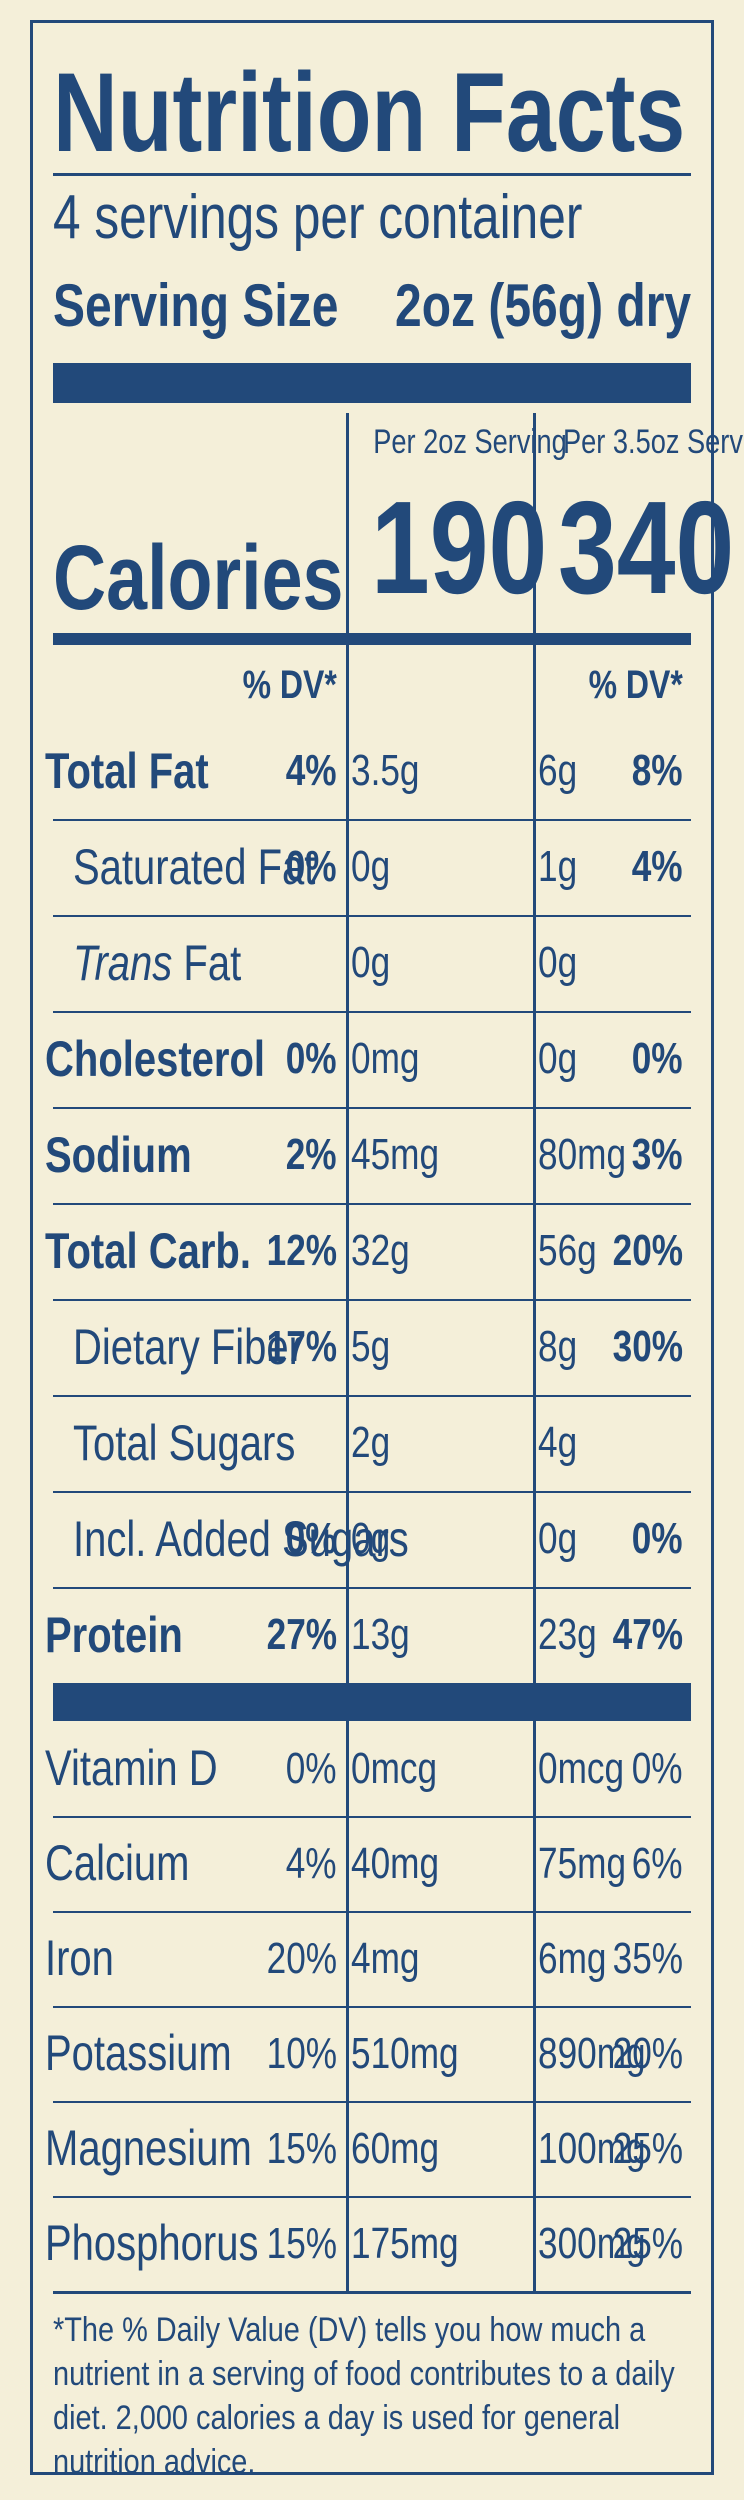 The height and width of the screenshot is (2500, 744). I want to click on amount-text: 6g, so click(558, 770).